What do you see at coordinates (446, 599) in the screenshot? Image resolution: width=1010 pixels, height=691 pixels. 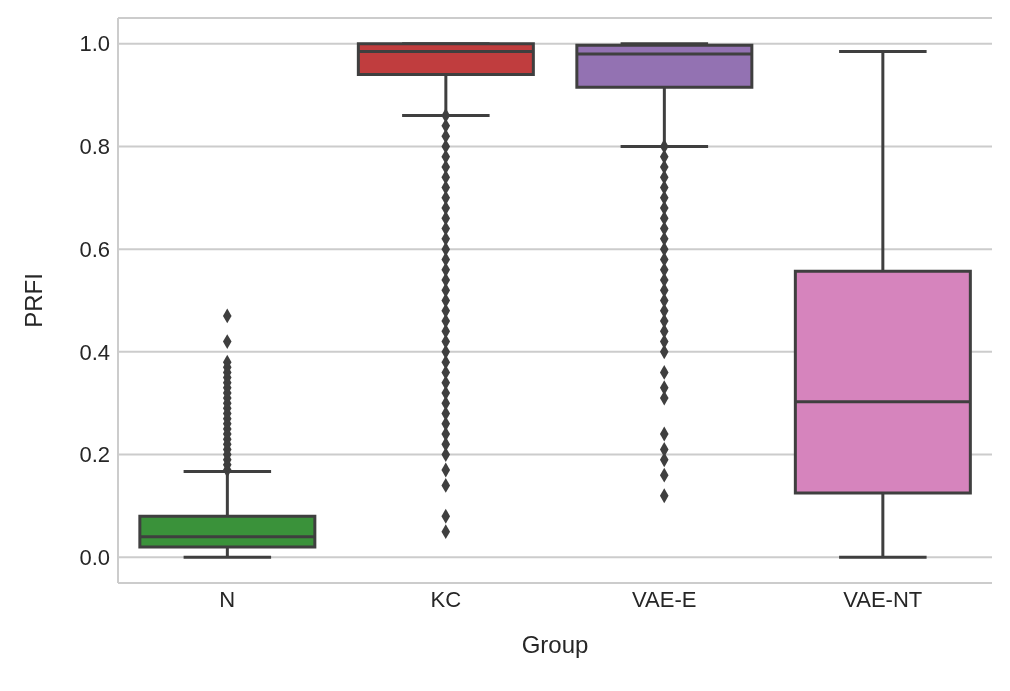 I see `x-tick-label: KC` at bounding box center [446, 599].